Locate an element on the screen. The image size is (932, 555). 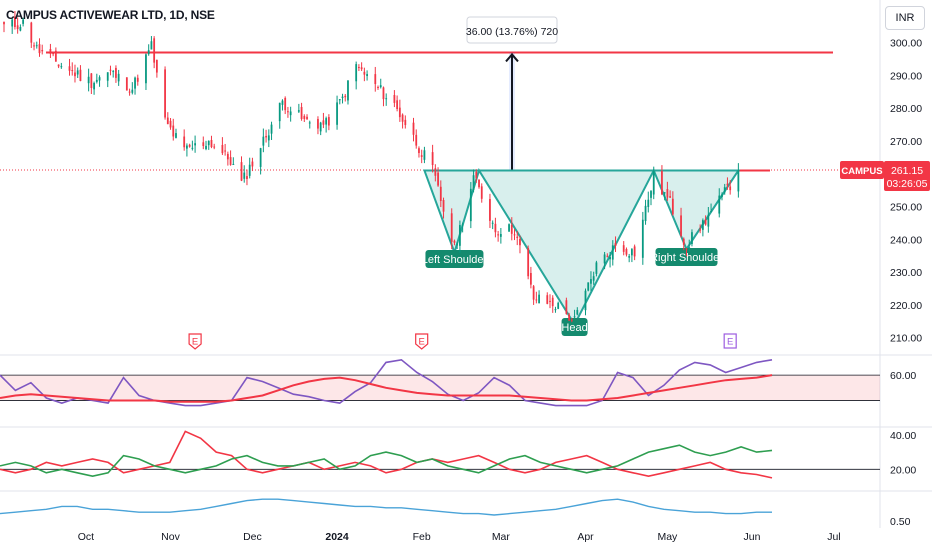
di-minus-line is located at coordinates (386, 454).